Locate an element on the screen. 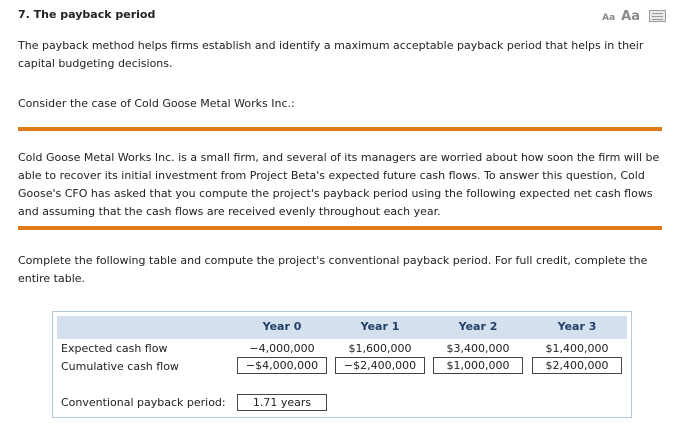 The image size is (689, 429). print-icon is located at coordinates (658, 16).